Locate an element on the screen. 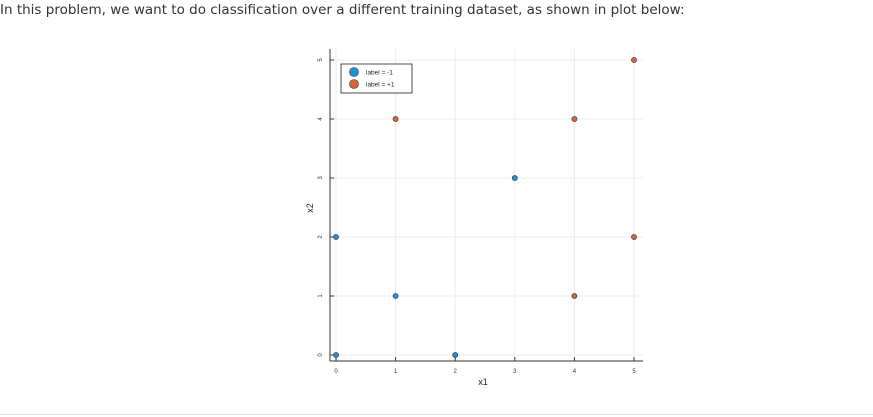 Image resolution: width=873 pixels, height=417 pixels. y-tick-label-0: 0 is located at coordinates (321, 355).